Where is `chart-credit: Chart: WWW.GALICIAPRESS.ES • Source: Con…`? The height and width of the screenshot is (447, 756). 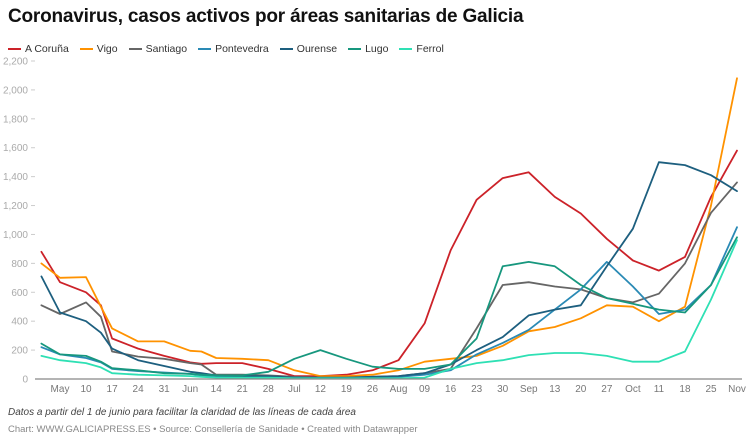
chart-credit: Chart: WWW.GALICIAPRESS.ES • Source: Con… is located at coordinates (213, 429).